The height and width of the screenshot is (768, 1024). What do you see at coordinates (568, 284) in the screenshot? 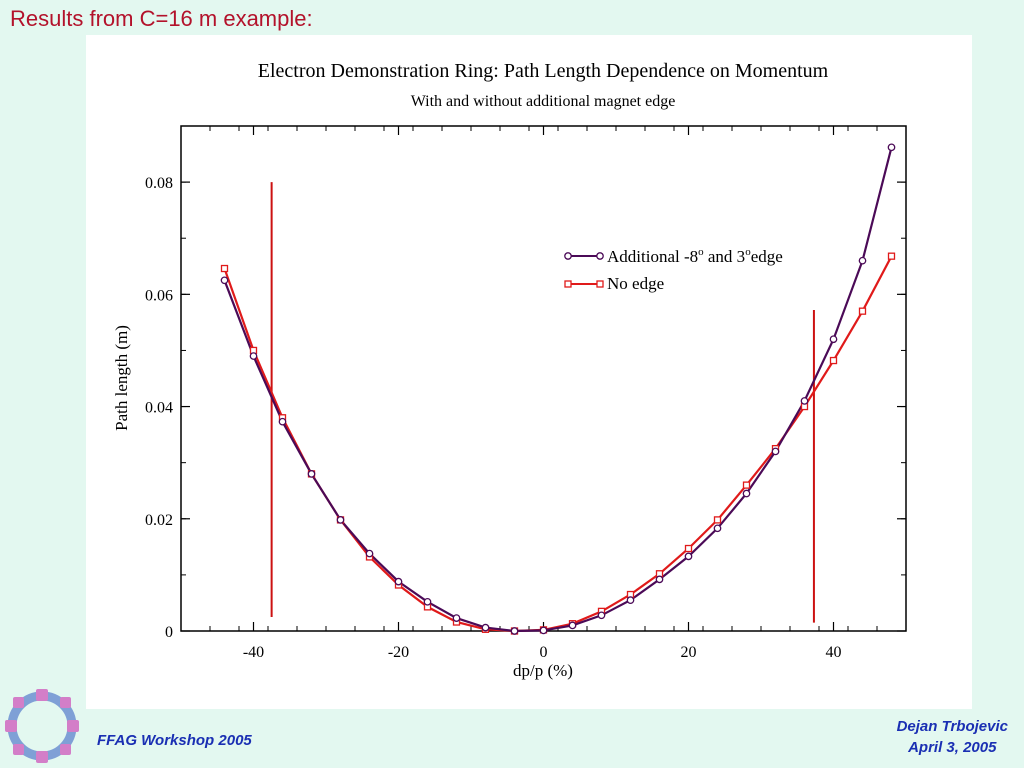
I see `legend-marker-noedge-left` at bounding box center [568, 284].